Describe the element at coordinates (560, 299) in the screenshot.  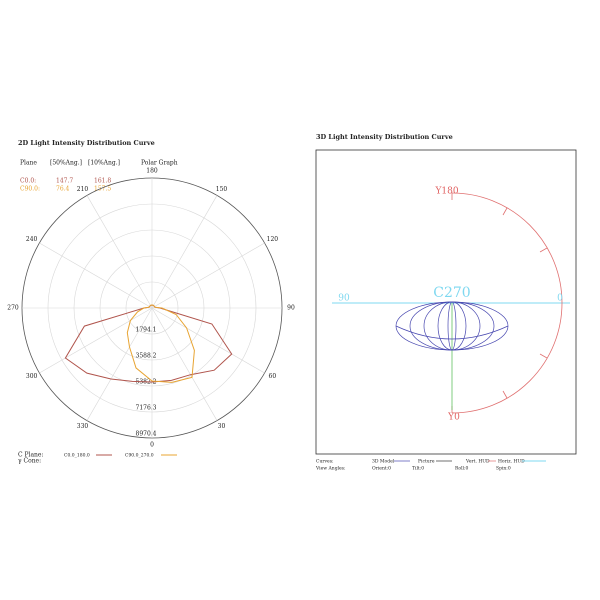
I see `axis-label: 0` at that location.